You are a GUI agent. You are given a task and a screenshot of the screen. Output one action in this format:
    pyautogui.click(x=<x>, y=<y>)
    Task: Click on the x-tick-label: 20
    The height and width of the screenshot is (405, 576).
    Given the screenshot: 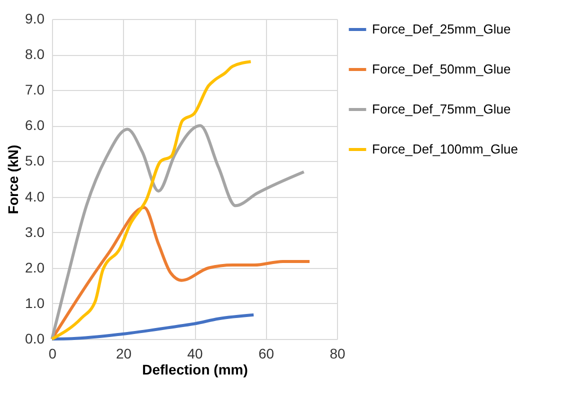 What is the action you would take?
    pyautogui.click(x=124, y=354)
    